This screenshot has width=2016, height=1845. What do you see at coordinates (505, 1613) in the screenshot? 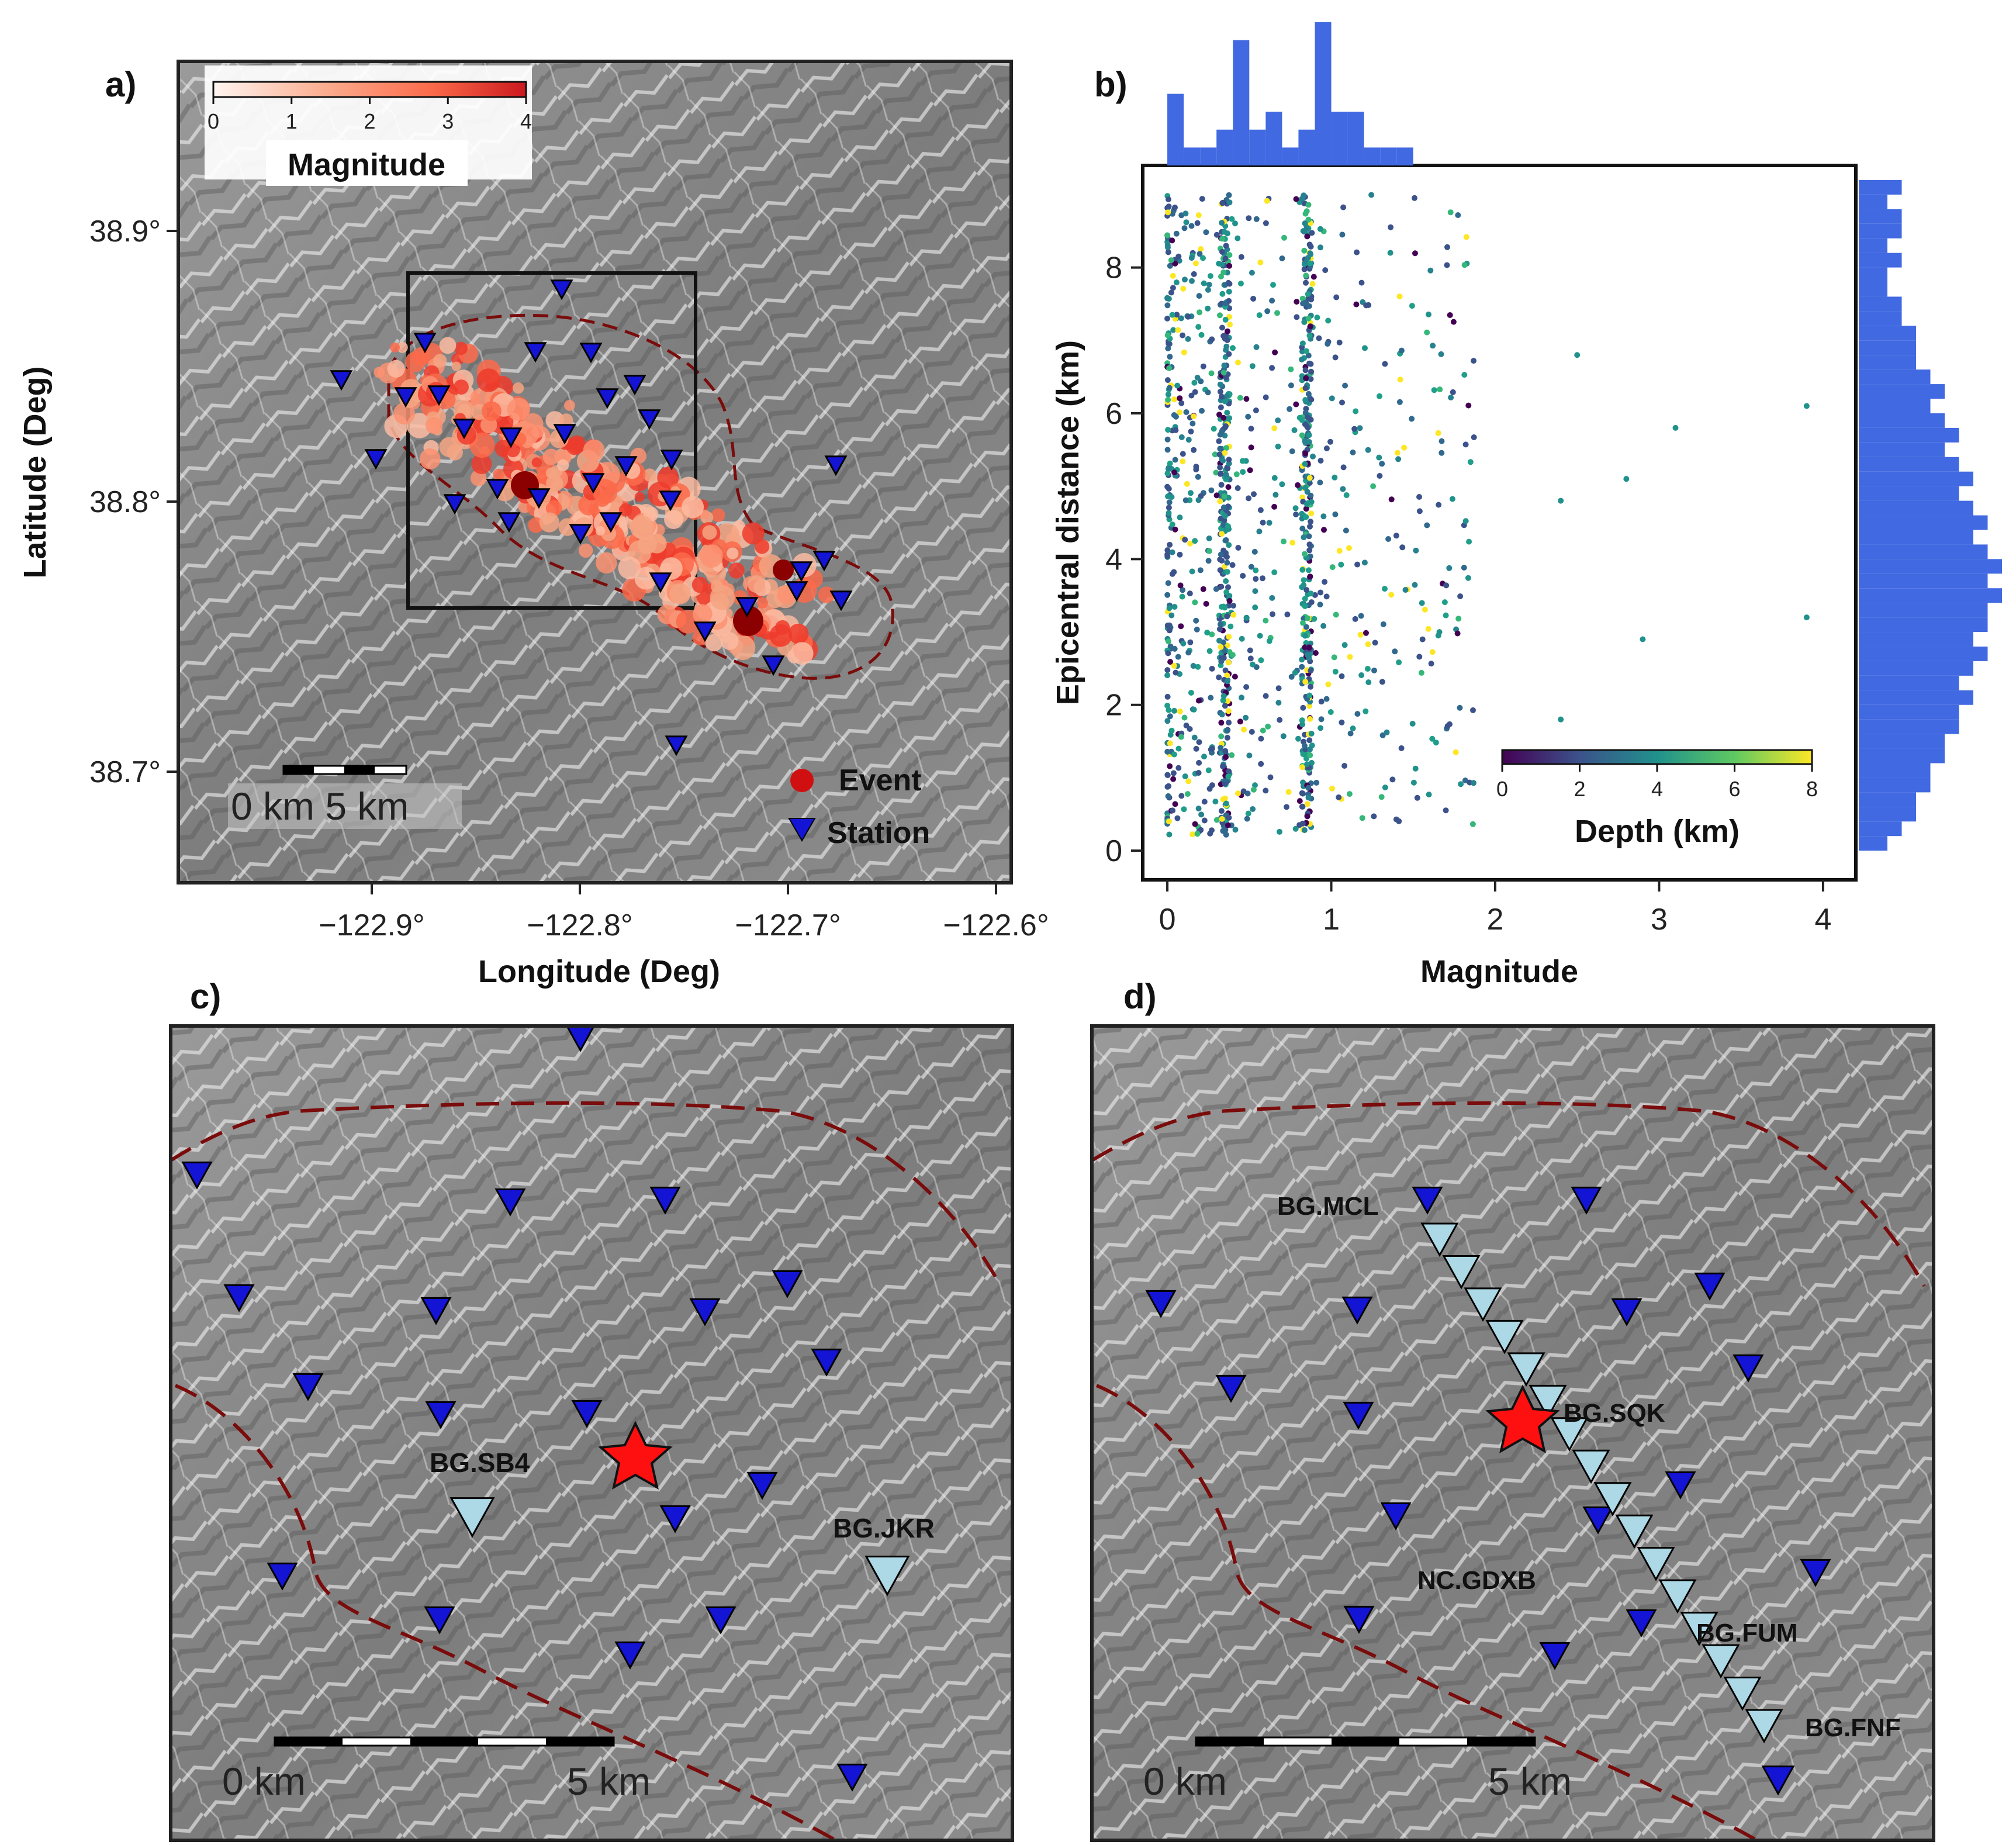
I see `aoi-outline-c-lower` at bounding box center [505, 1613].